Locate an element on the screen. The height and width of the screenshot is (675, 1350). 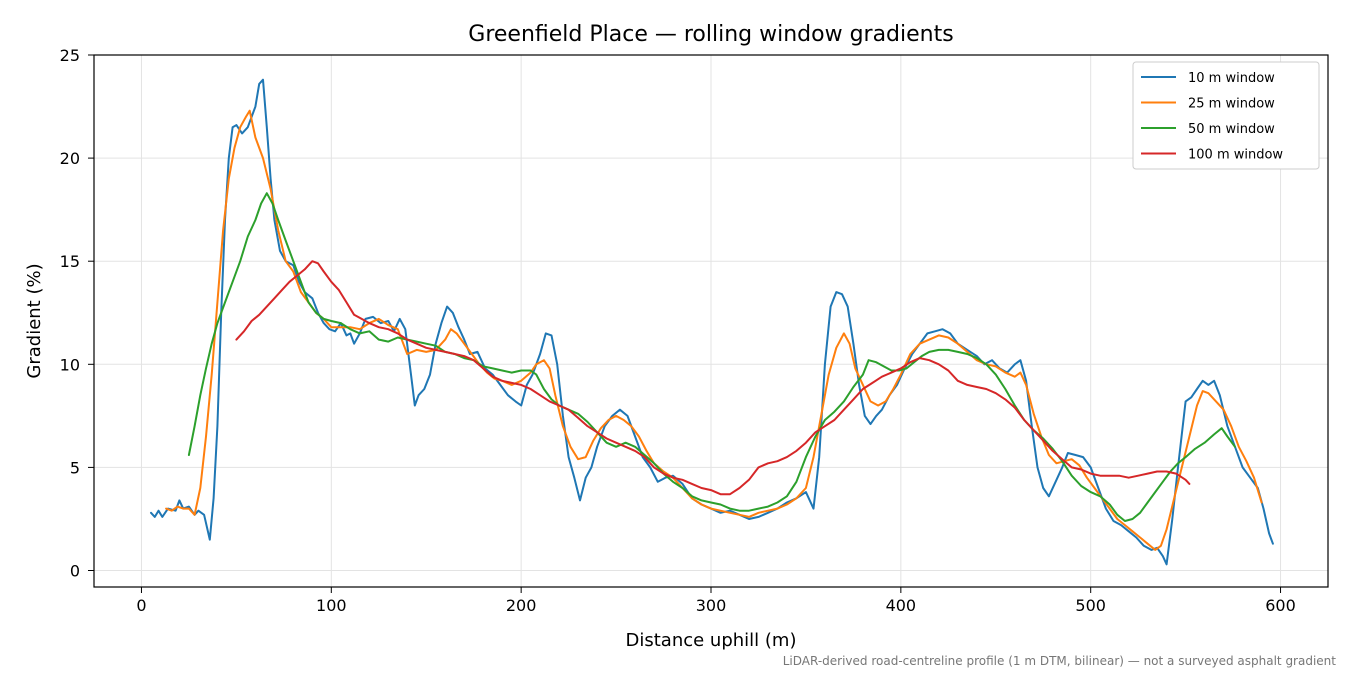
y-tick-label: 20 is located at coordinates (70, 158).